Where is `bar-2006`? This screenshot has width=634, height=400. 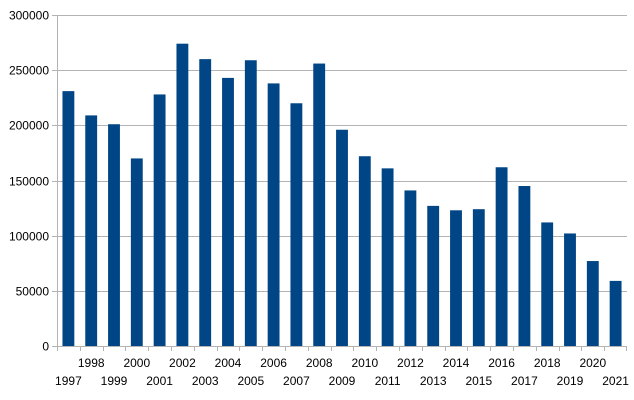
bar-2006 is located at coordinates (273, 214).